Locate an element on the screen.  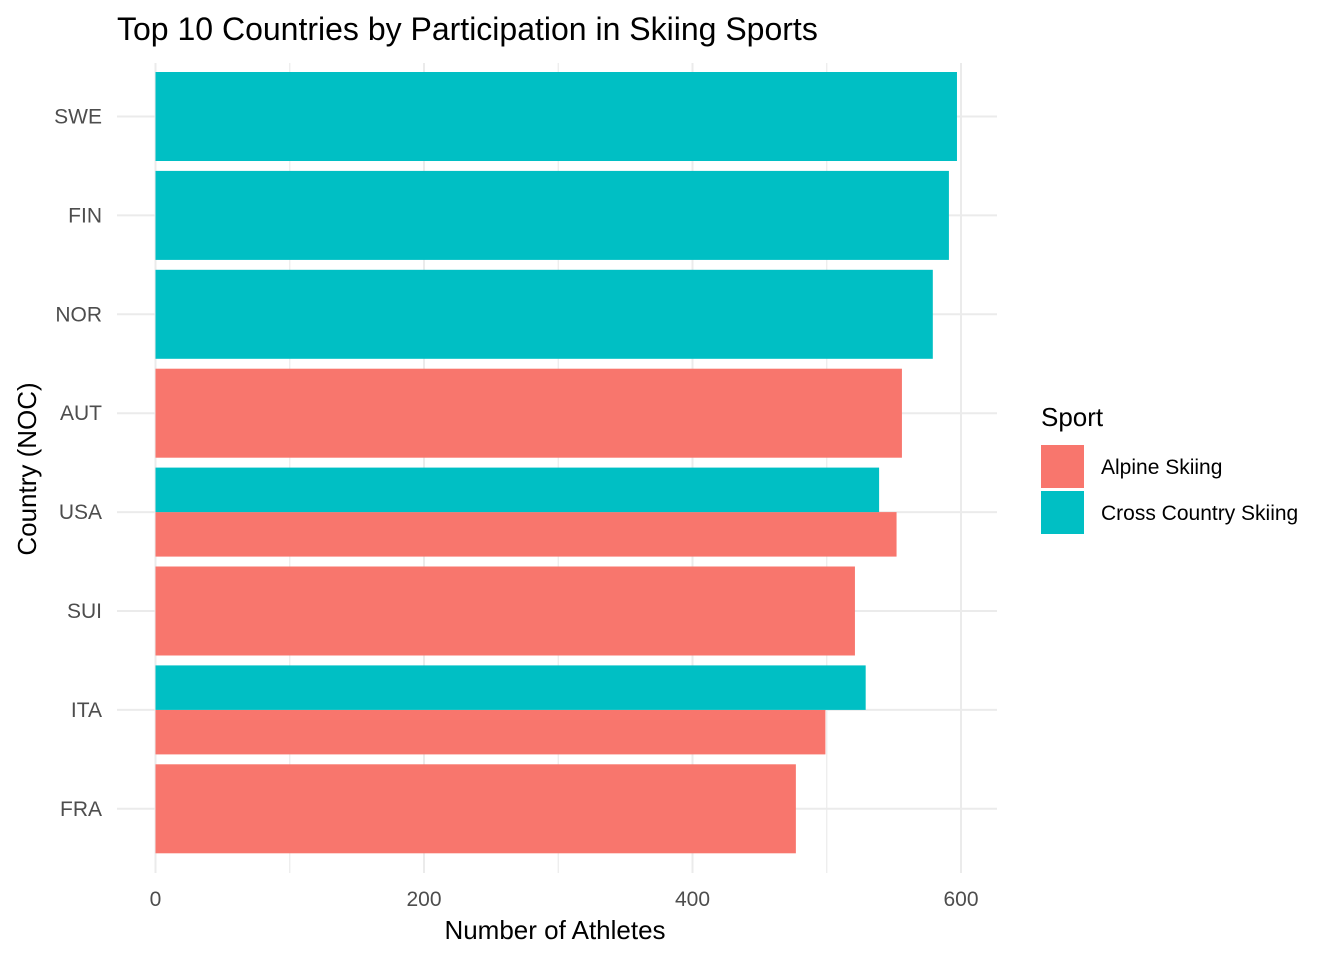
legend-label: Alpine Skiing is located at coordinates (1161, 467).